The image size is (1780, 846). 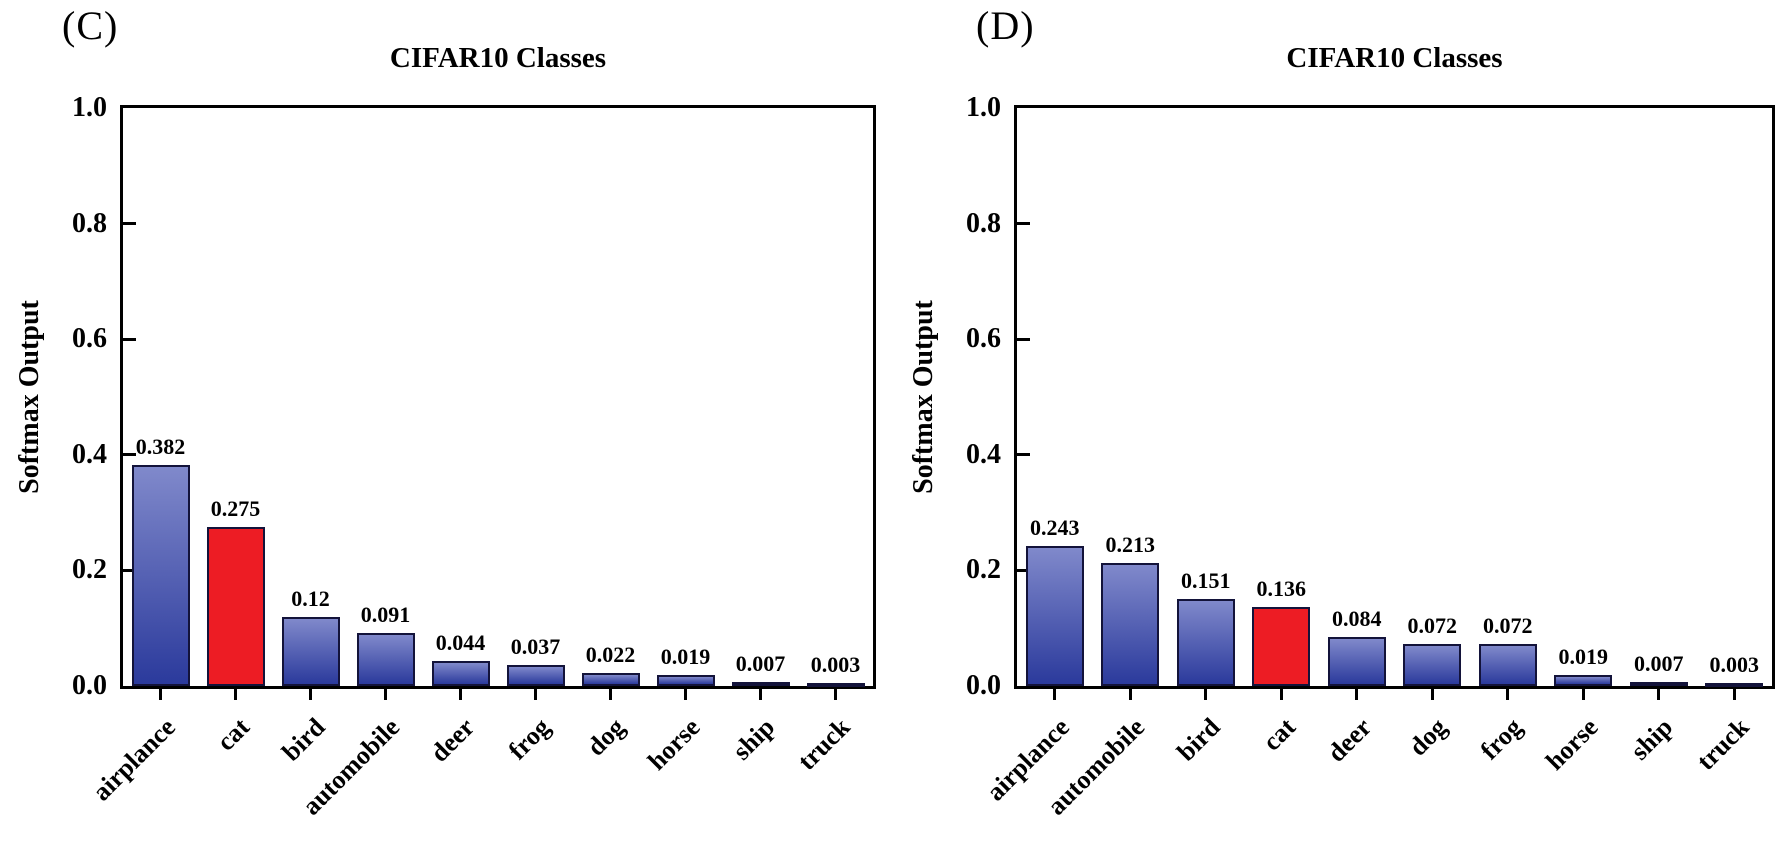 I want to click on bar-value-label: 0.151, so click(x=1206, y=580).